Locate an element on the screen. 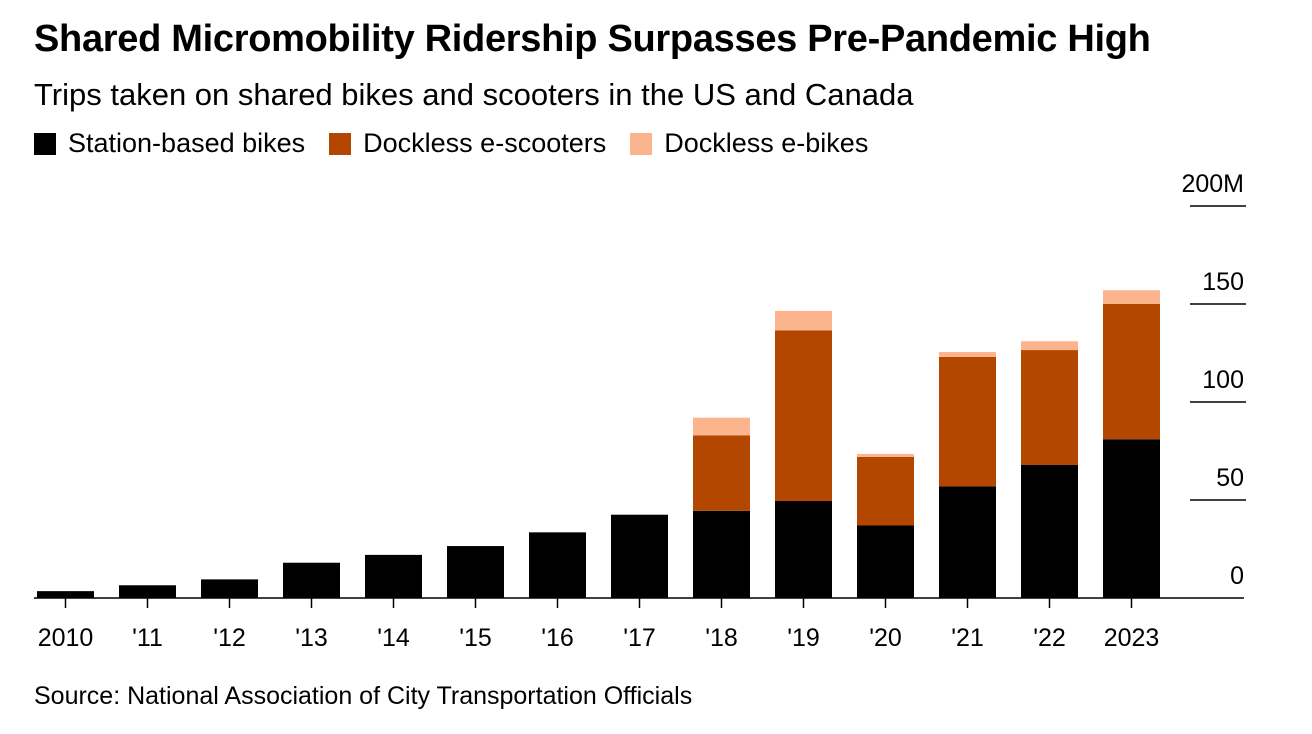  x-tick-label: '19 is located at coordinates (803, 638).